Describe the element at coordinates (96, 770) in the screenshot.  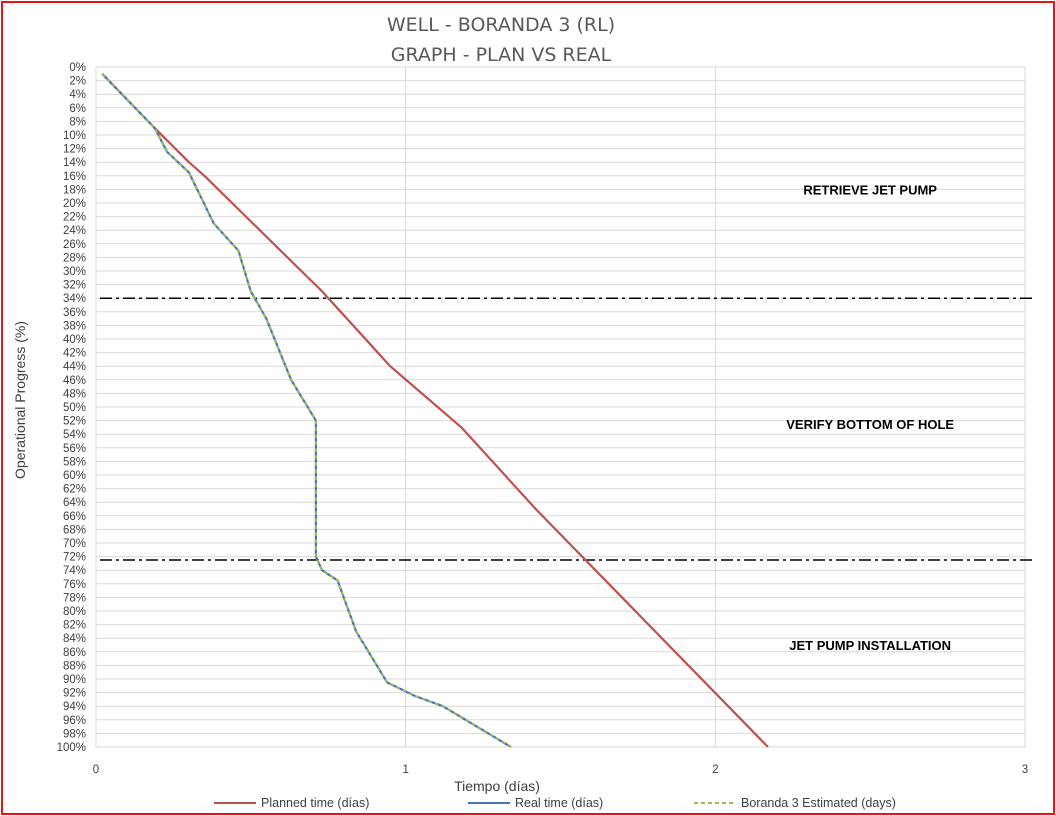
I see `x-tick-label: 0` at that location.